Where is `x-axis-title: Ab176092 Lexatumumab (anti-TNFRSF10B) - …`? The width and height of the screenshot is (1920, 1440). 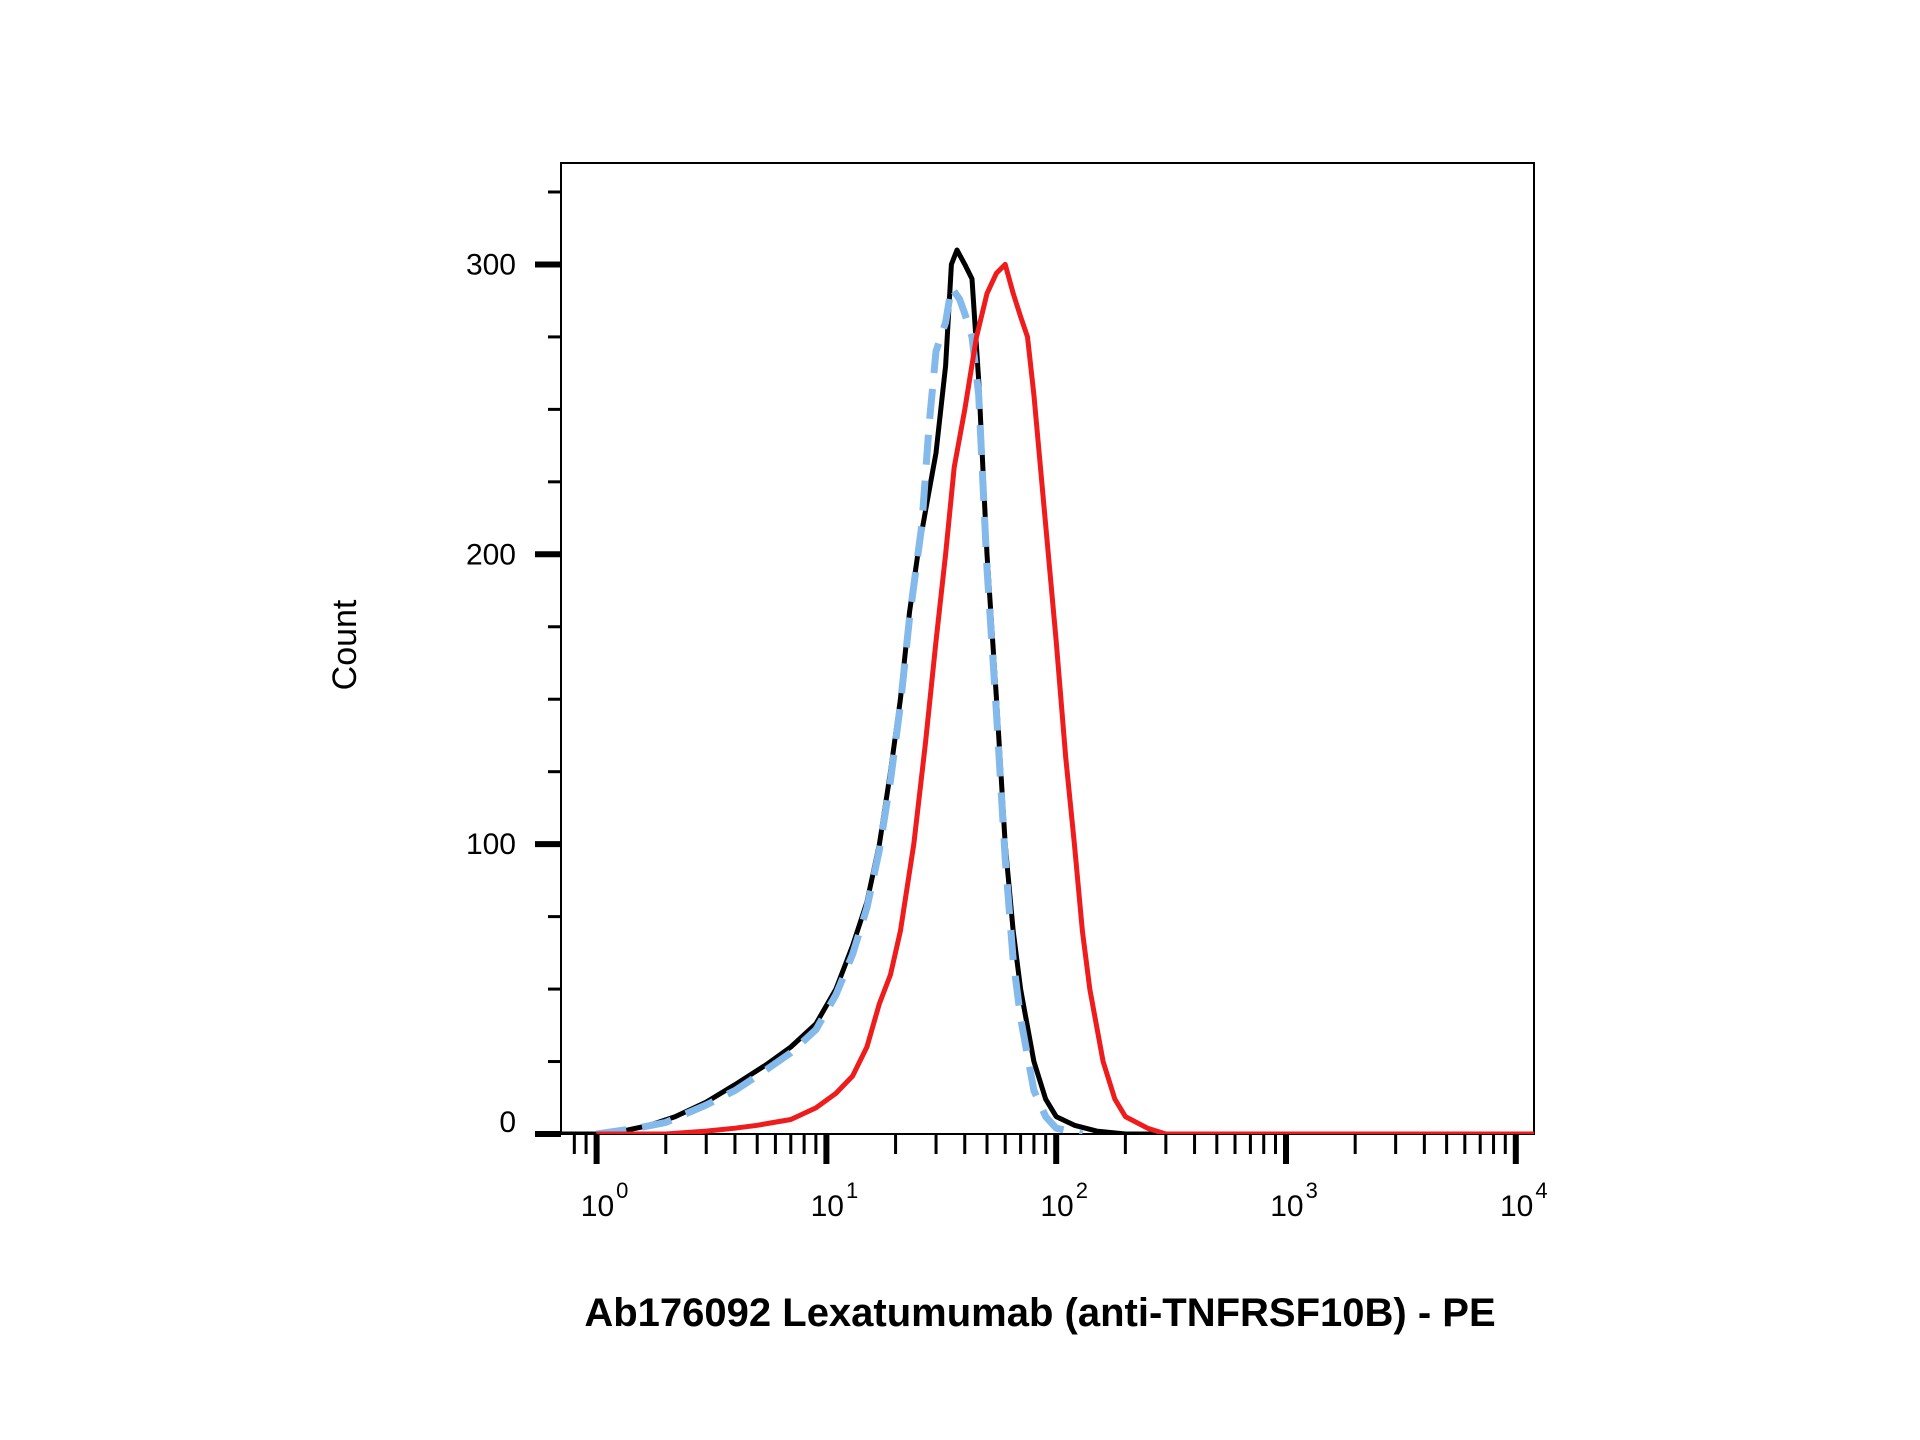 x-axis-title: Ab176092 Lexatumumab (anti-TNFRSF10B) - … is located at coordinates (1039, 1313).